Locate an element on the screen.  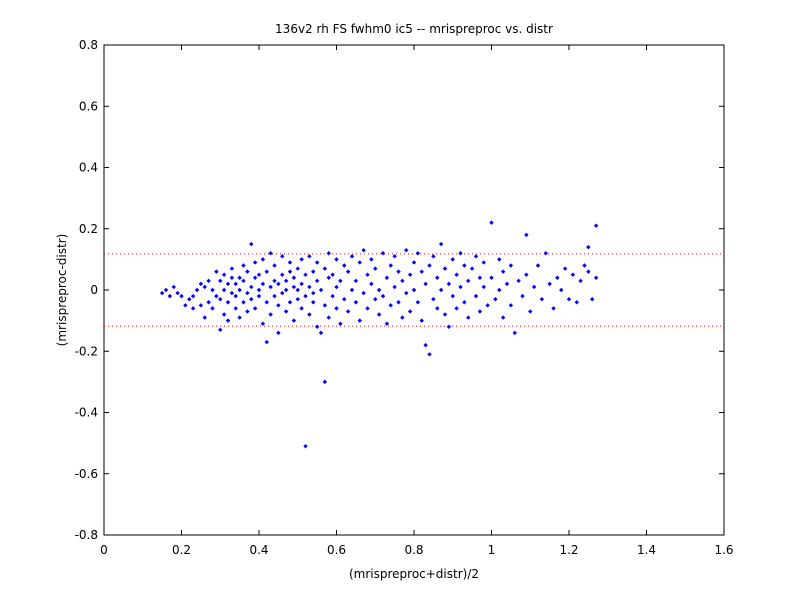
x-tick-label: 0 is located at coordinates (104, 550).